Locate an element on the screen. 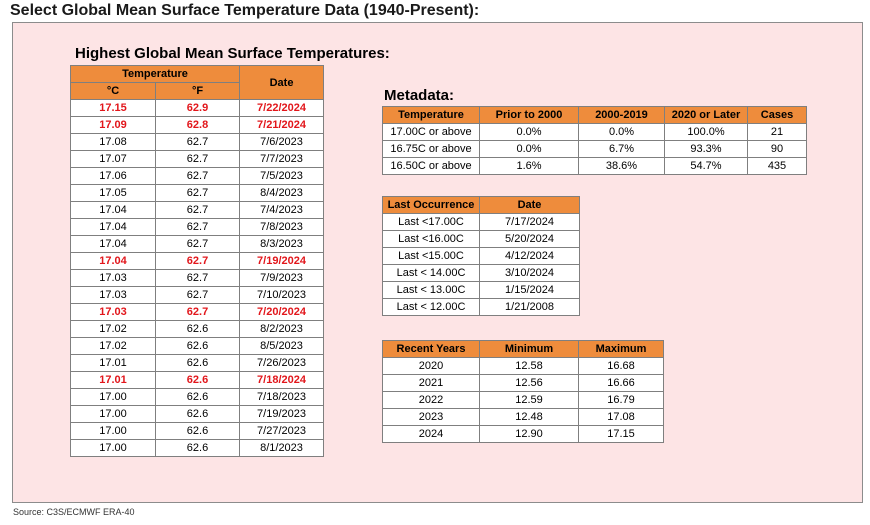 This screenshot has width=870, height=525. table-cell: 2023 is located at coordinates (431, 417).